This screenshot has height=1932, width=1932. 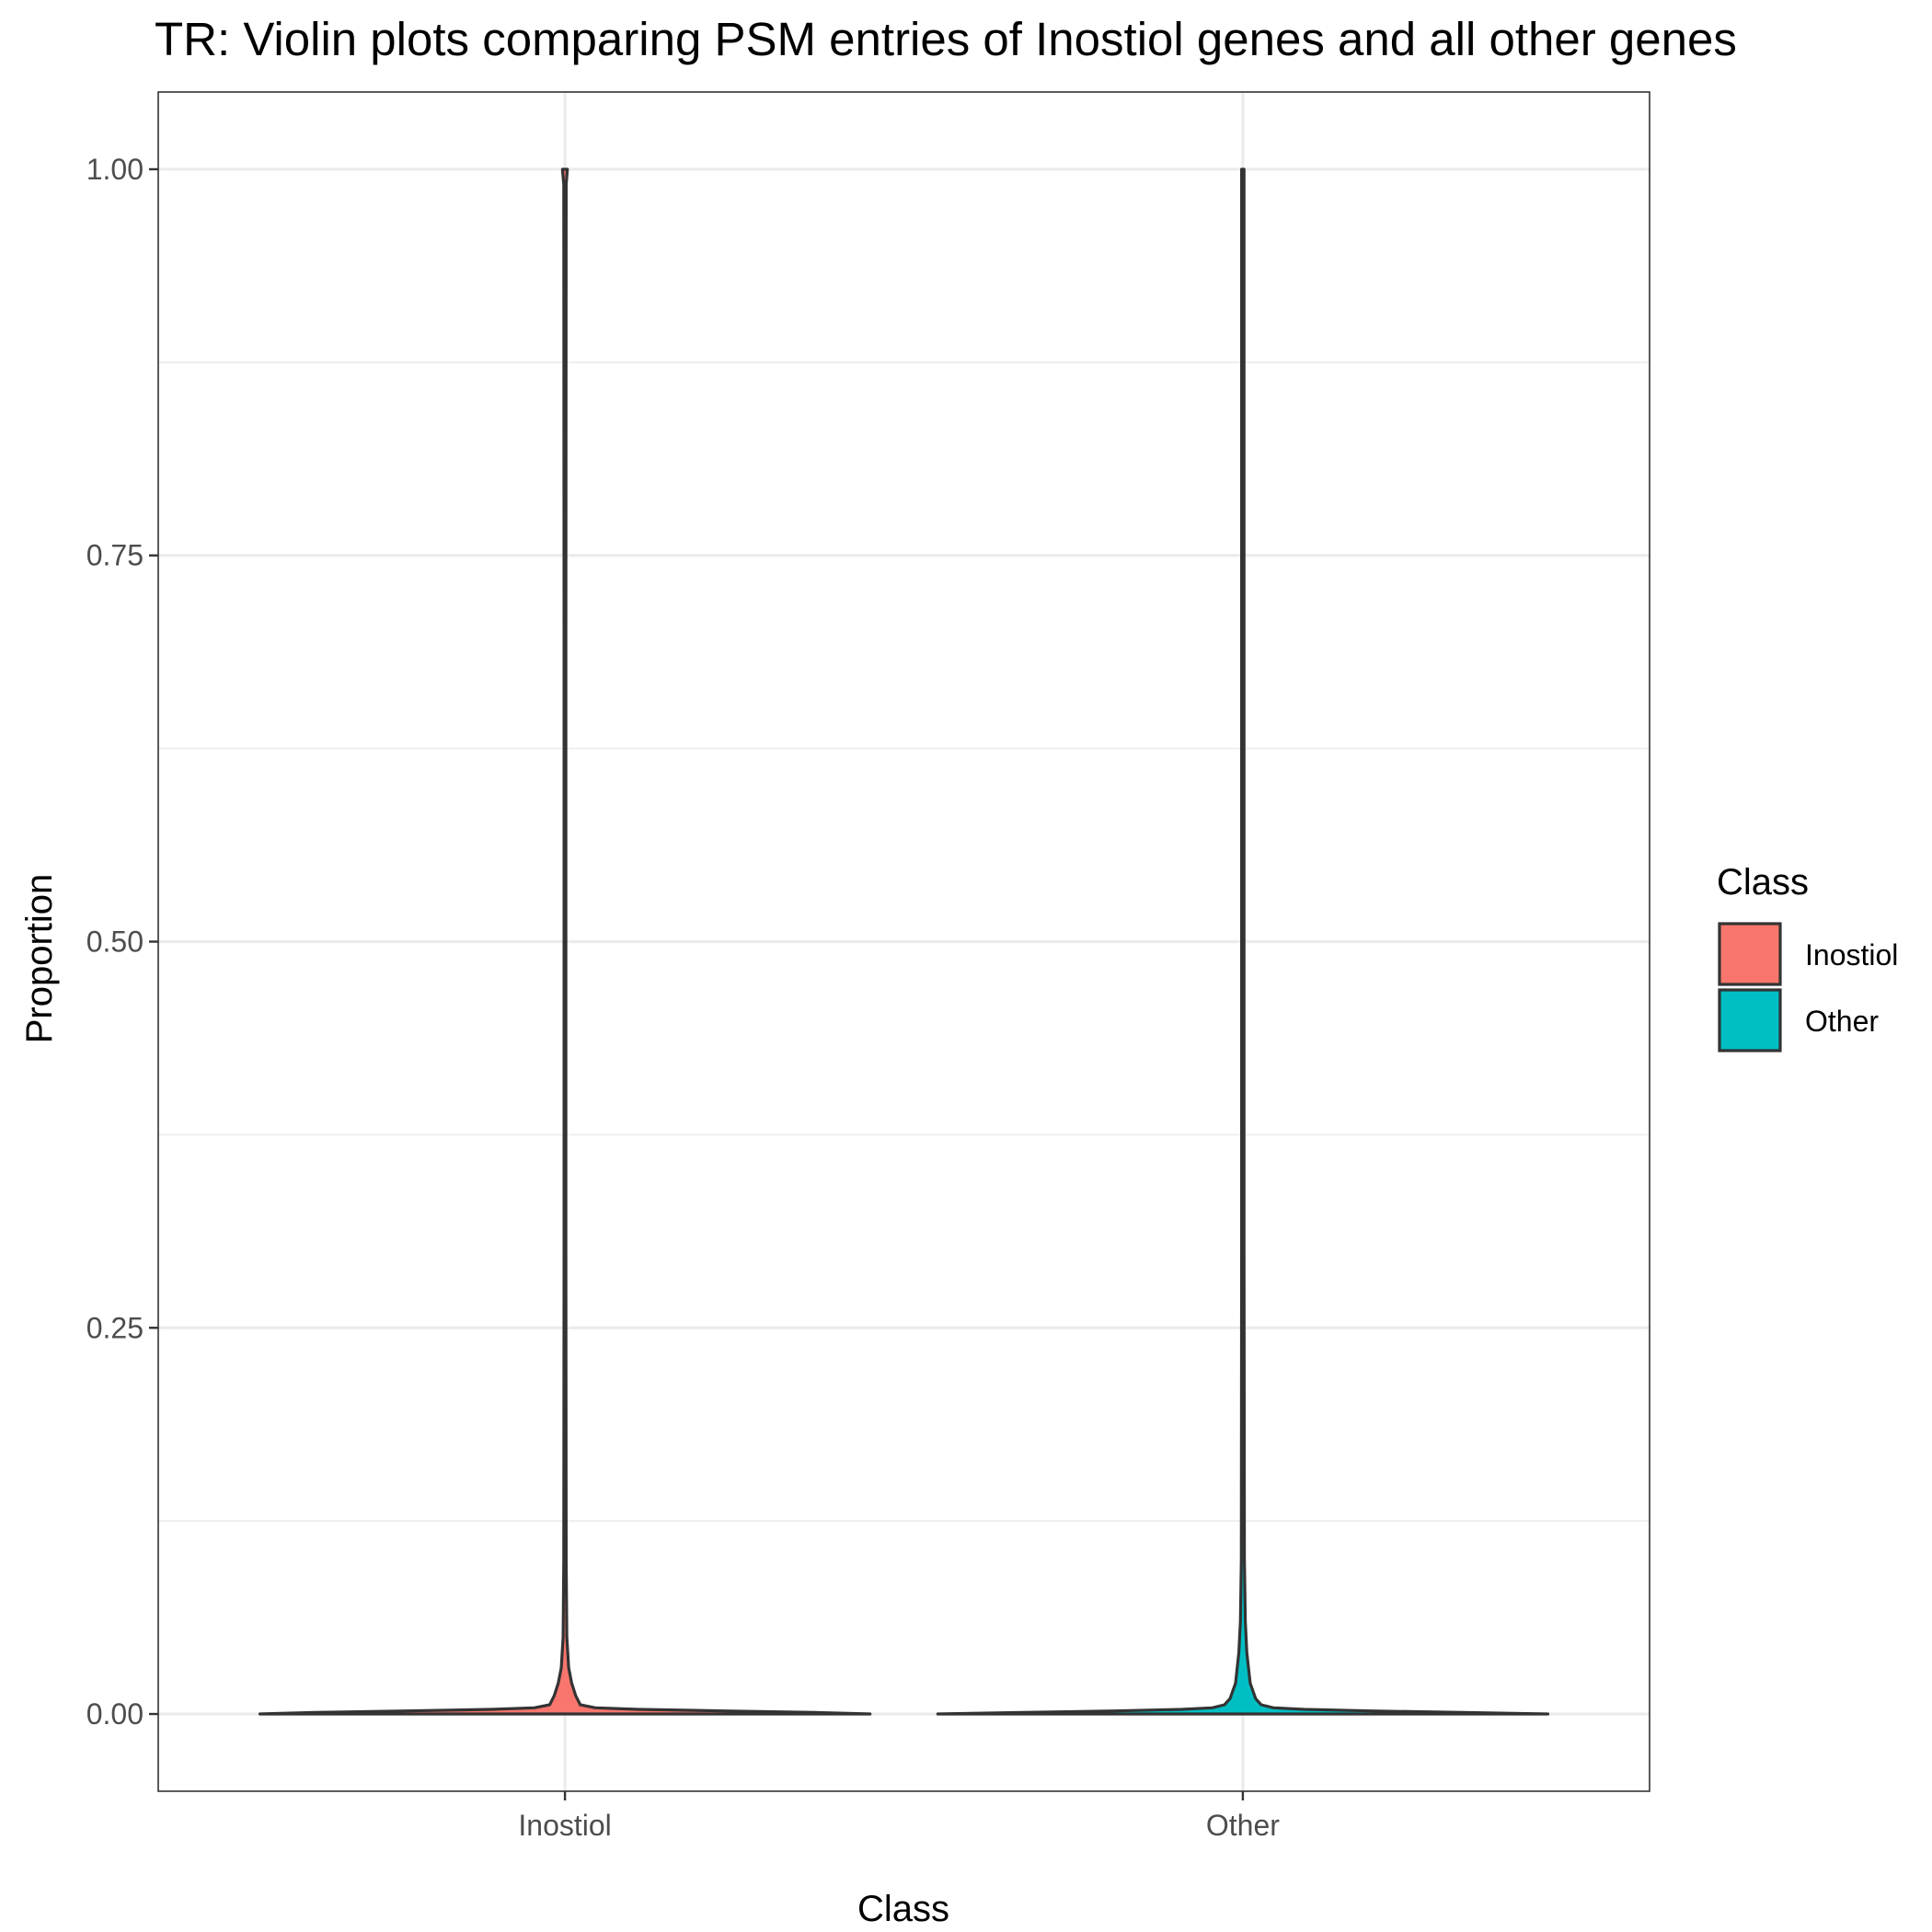 I want to click on legend-title: Class, so click(x=1763, y=882).